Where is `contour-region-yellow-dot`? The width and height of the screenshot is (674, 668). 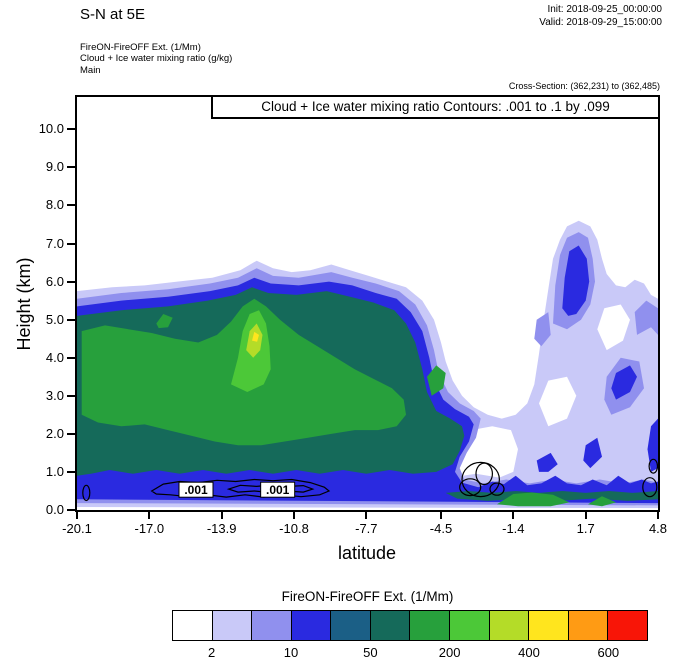
contour-region-yellow-dot is located at coordinates (255, 336).